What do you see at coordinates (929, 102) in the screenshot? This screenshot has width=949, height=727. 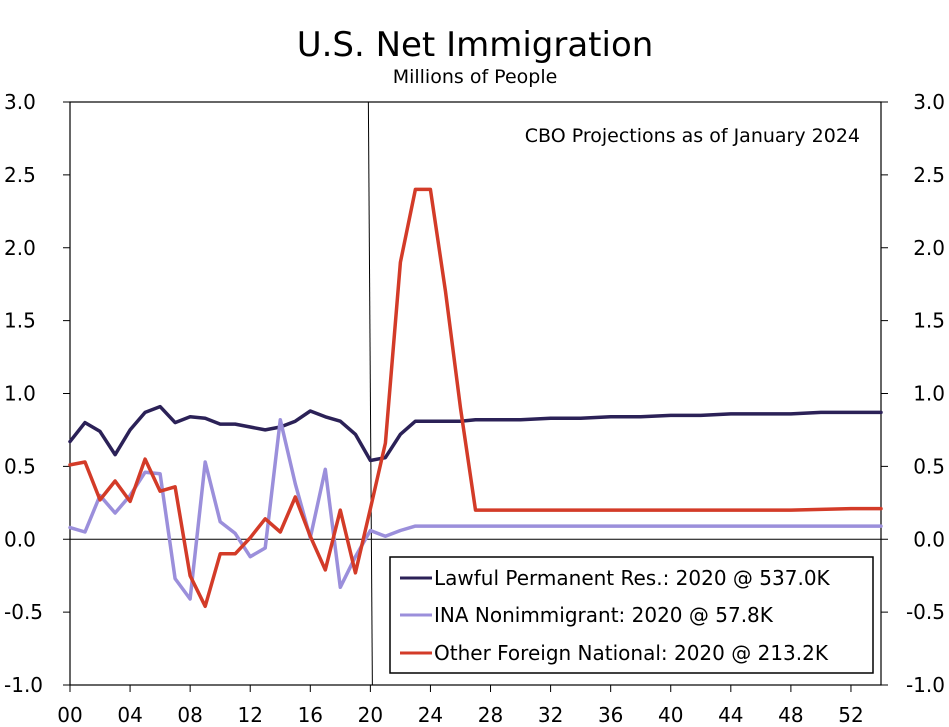 I see `y-tick-label-right: 3.0` at bounding box center [929, 102].